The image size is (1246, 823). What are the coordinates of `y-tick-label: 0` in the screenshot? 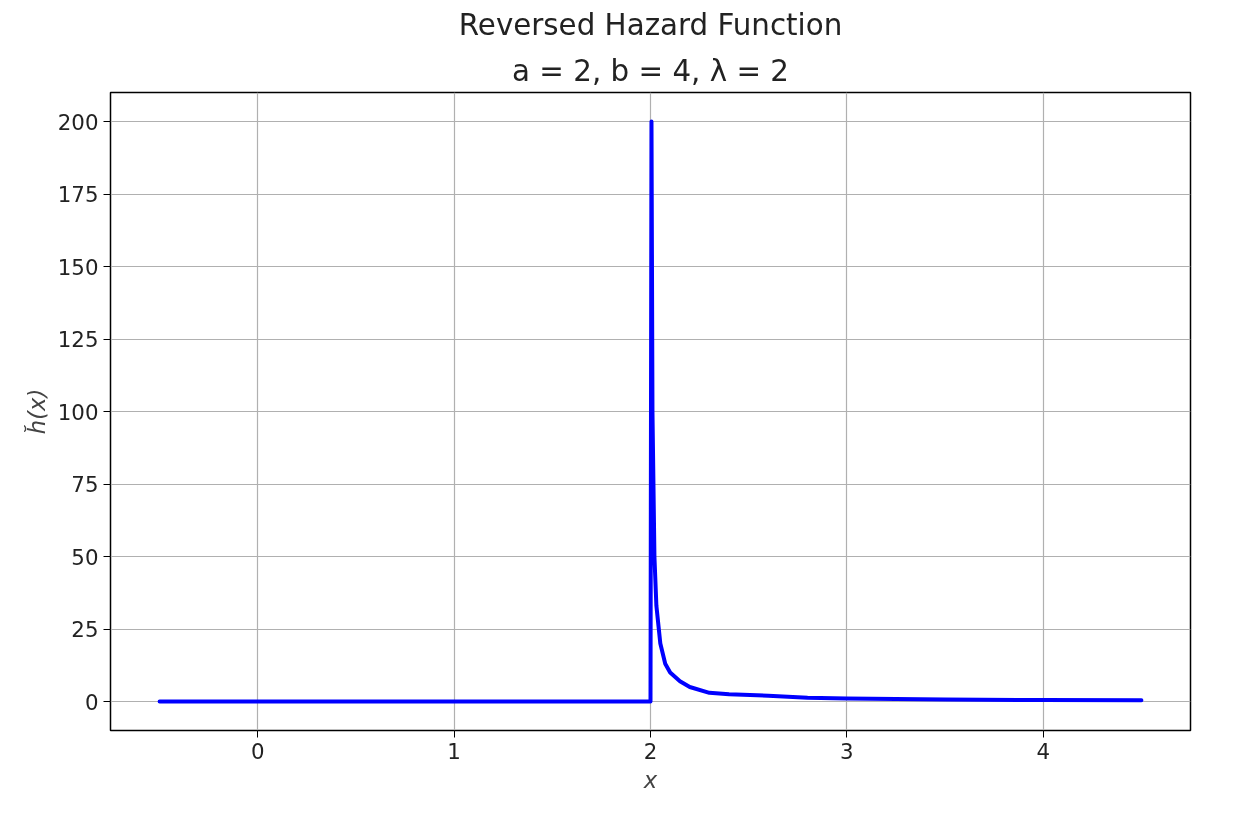 It's located at (91, 702).